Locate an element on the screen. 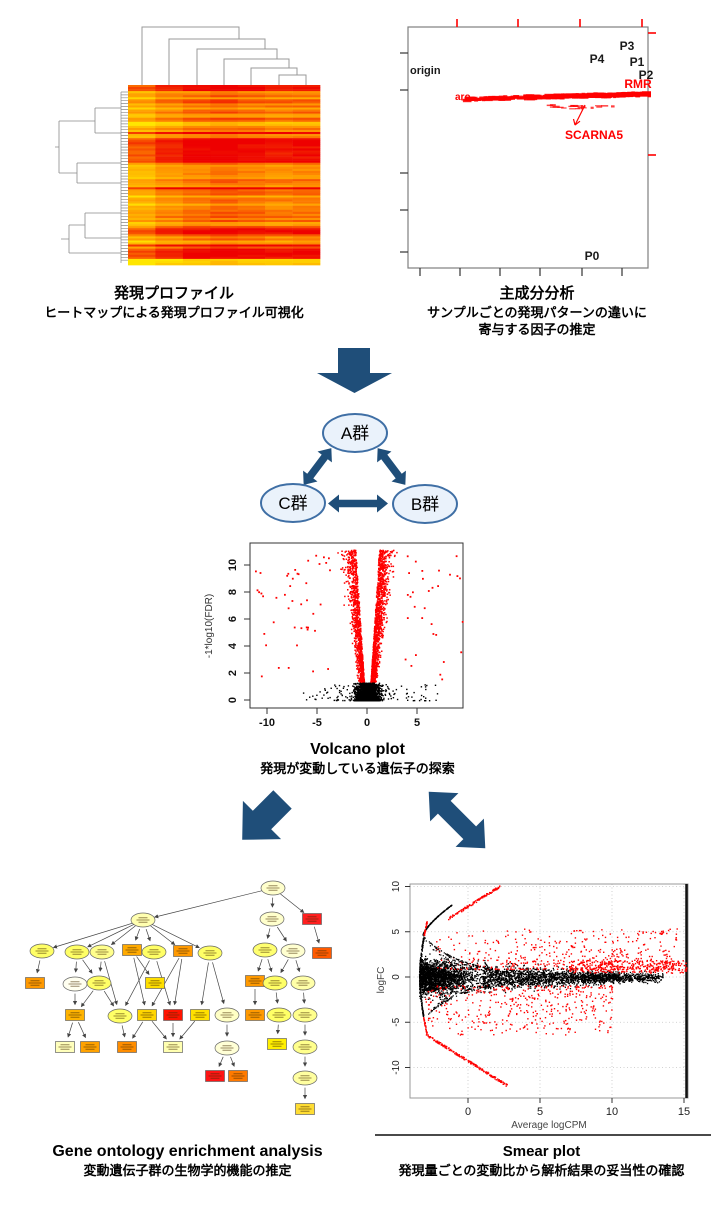  heatmap-subtitle: ヒートマップによる発現プロファイル可視化 is located at coordinates (174, 312).